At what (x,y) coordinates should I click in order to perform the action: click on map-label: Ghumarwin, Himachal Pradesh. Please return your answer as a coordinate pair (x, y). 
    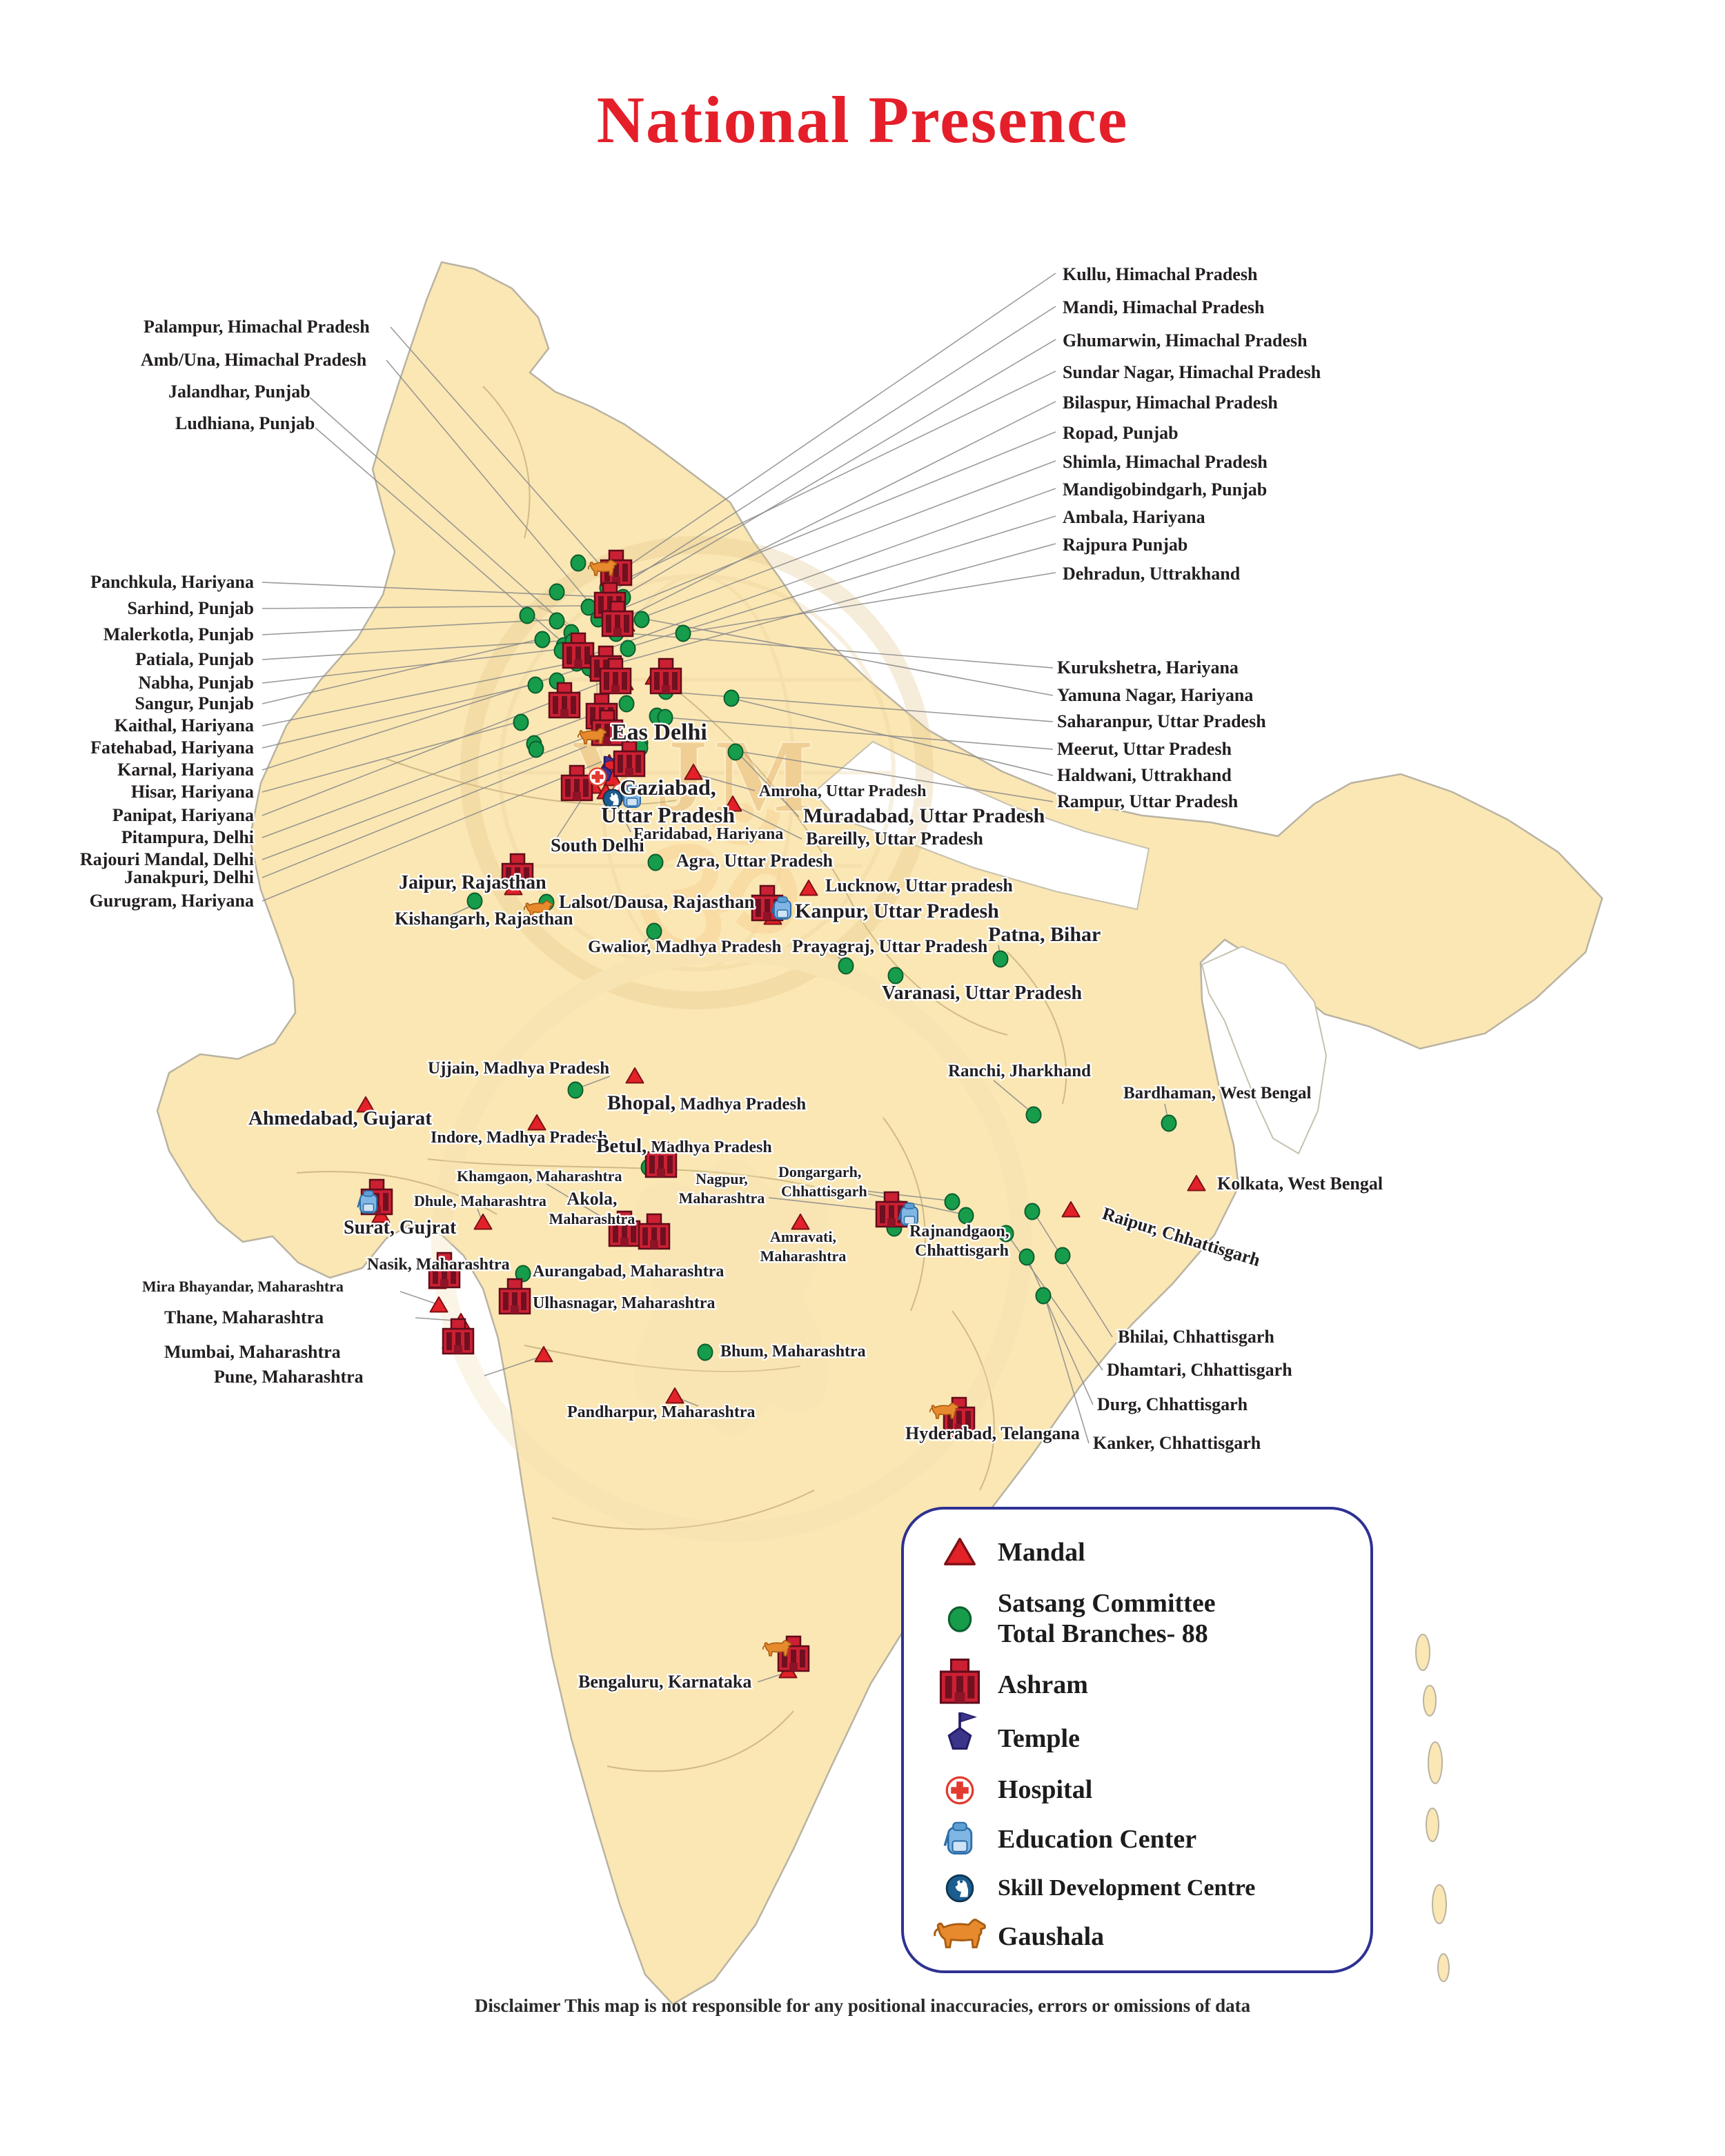
    Looking at the image, I should click on (1185, 340).